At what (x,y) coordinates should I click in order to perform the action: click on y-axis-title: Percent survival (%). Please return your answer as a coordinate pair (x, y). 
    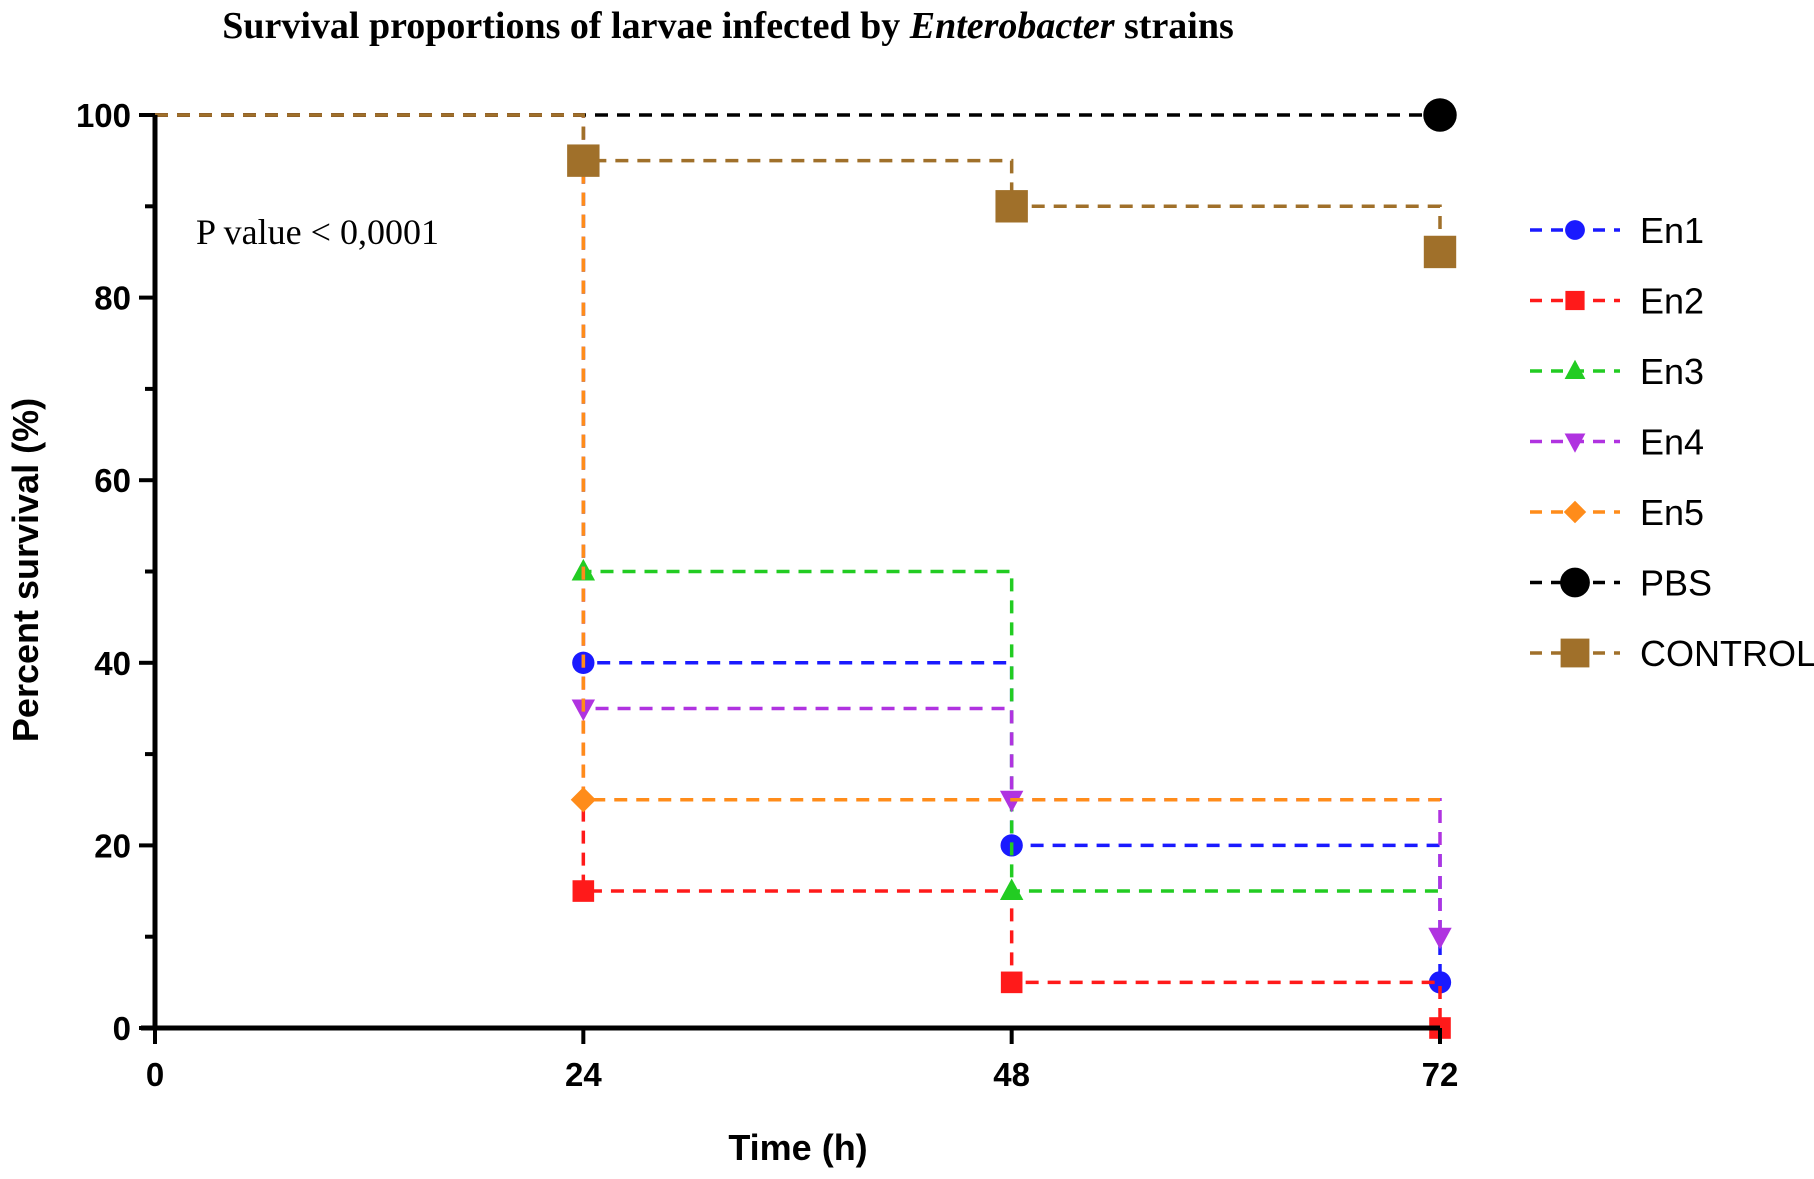
    Looking at the image, I should click on (25, 570).